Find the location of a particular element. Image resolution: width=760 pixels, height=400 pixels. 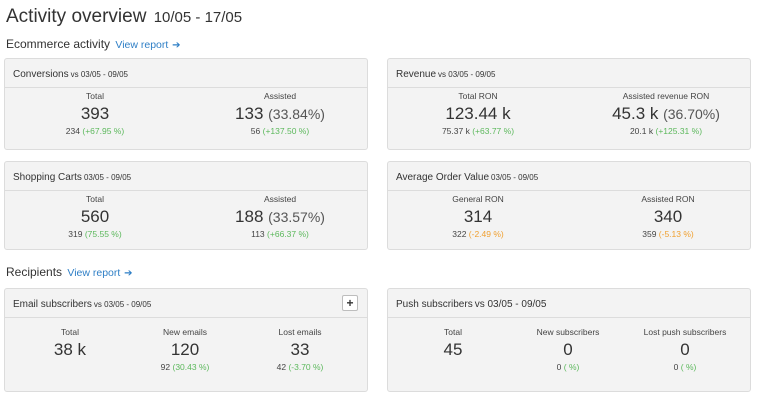

email-new: New emails 120 92 (30.43 %) is located at coordinates (185, 350).